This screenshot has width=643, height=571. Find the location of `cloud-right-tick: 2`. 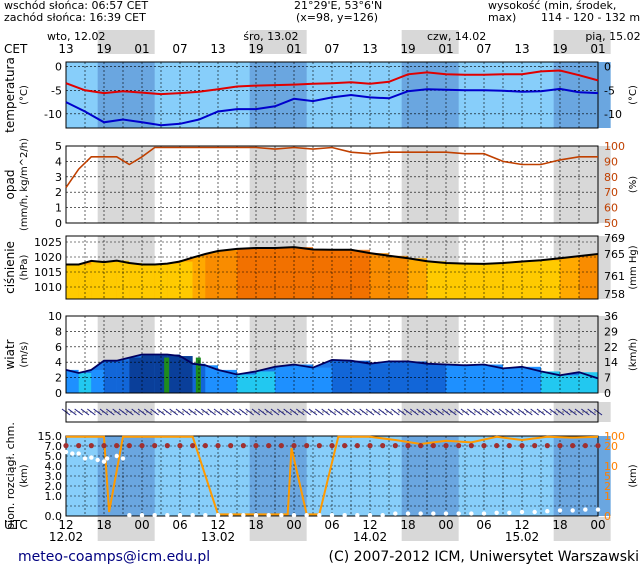

cloud-right-tick: 2 is located at coordinates (607, 486).